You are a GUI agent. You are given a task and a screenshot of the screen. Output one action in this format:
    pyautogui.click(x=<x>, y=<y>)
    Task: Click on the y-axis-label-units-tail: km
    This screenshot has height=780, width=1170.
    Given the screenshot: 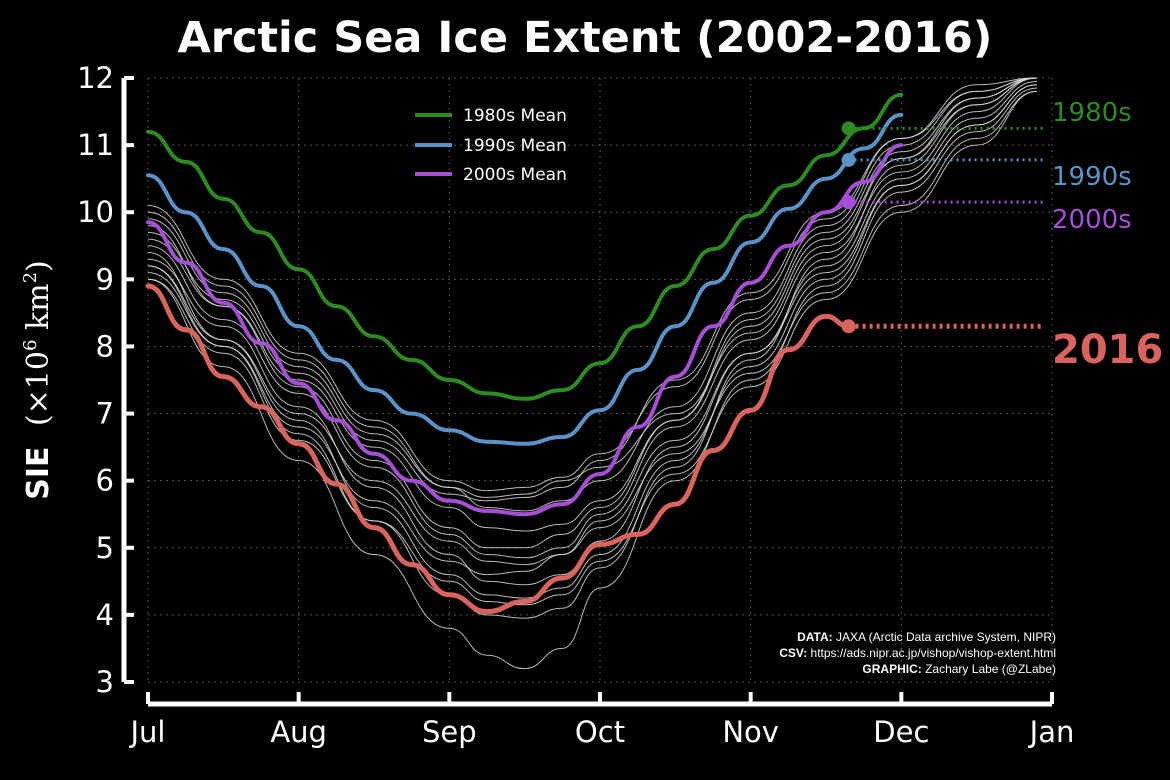 What is the action you would take?
    pyautogui.click(x=38, y=311)
    